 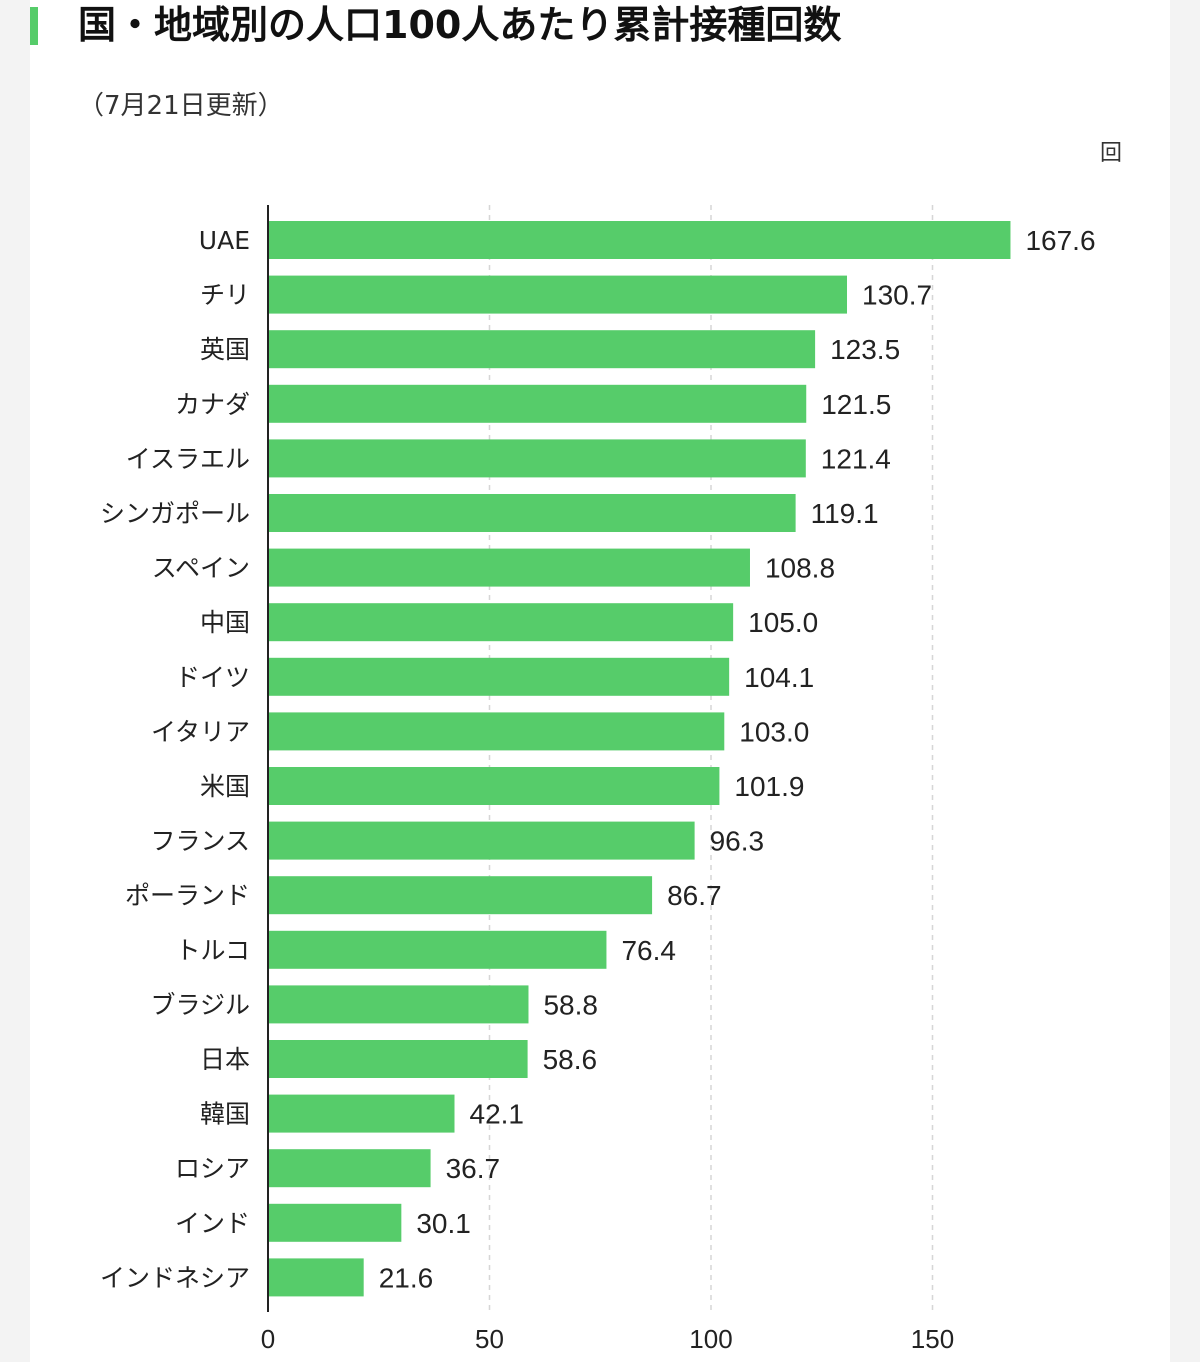 I want to click on value-label: 76.4, so click(x=648, y=950).